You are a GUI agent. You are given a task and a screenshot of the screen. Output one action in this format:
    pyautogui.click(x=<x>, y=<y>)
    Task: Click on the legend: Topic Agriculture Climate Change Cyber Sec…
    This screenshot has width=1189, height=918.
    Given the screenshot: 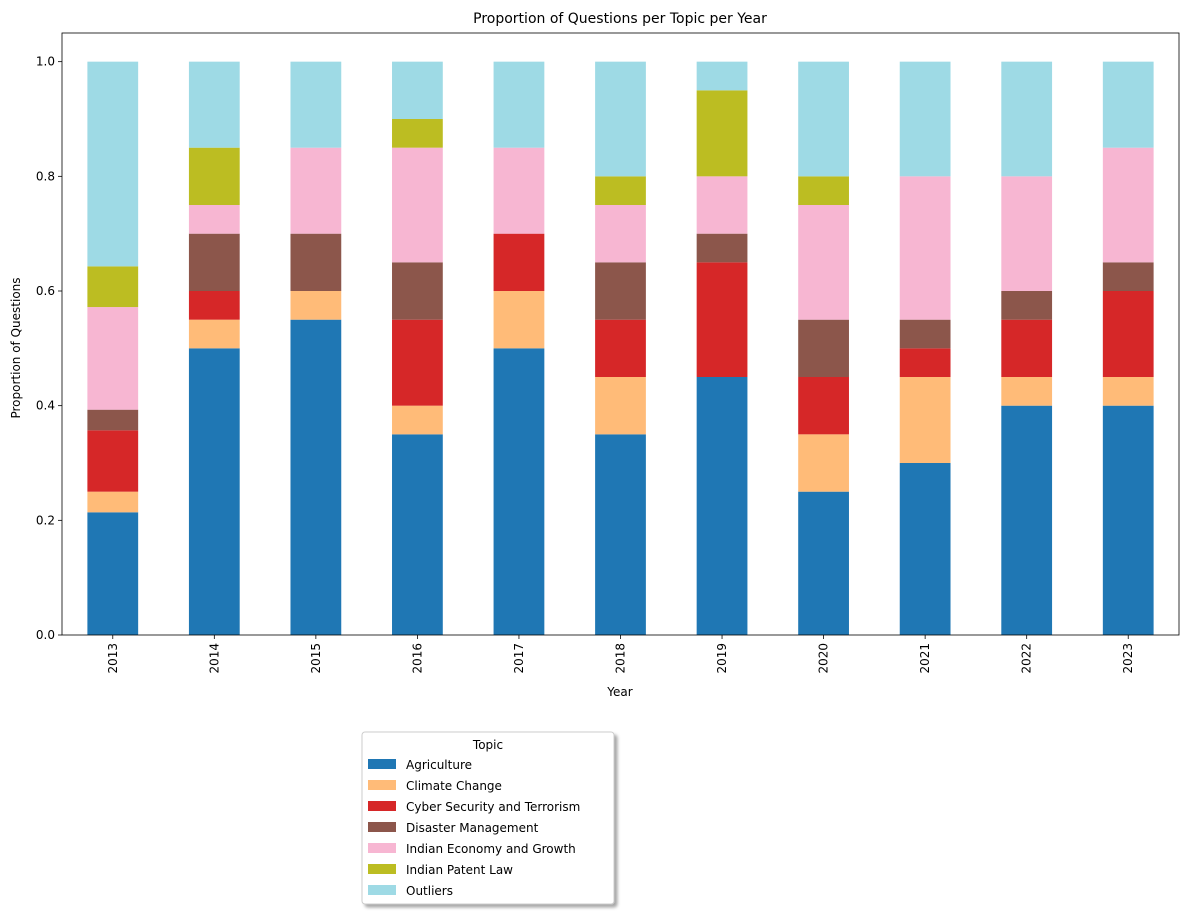 What is the action you would take?
    pyautogui.click(x=488, y=818)
    